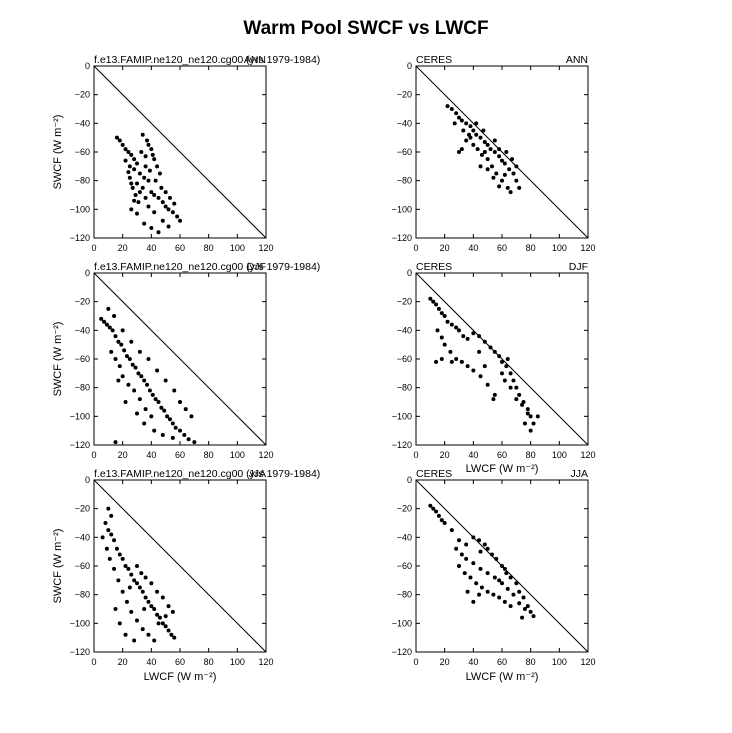 Image resolution: width=732 pixels, height=733 pixels. What do you see at coordinates (578, 267) in the screenshot?
I see `panel-right-label: DJF` at bounding box center [578, 267].